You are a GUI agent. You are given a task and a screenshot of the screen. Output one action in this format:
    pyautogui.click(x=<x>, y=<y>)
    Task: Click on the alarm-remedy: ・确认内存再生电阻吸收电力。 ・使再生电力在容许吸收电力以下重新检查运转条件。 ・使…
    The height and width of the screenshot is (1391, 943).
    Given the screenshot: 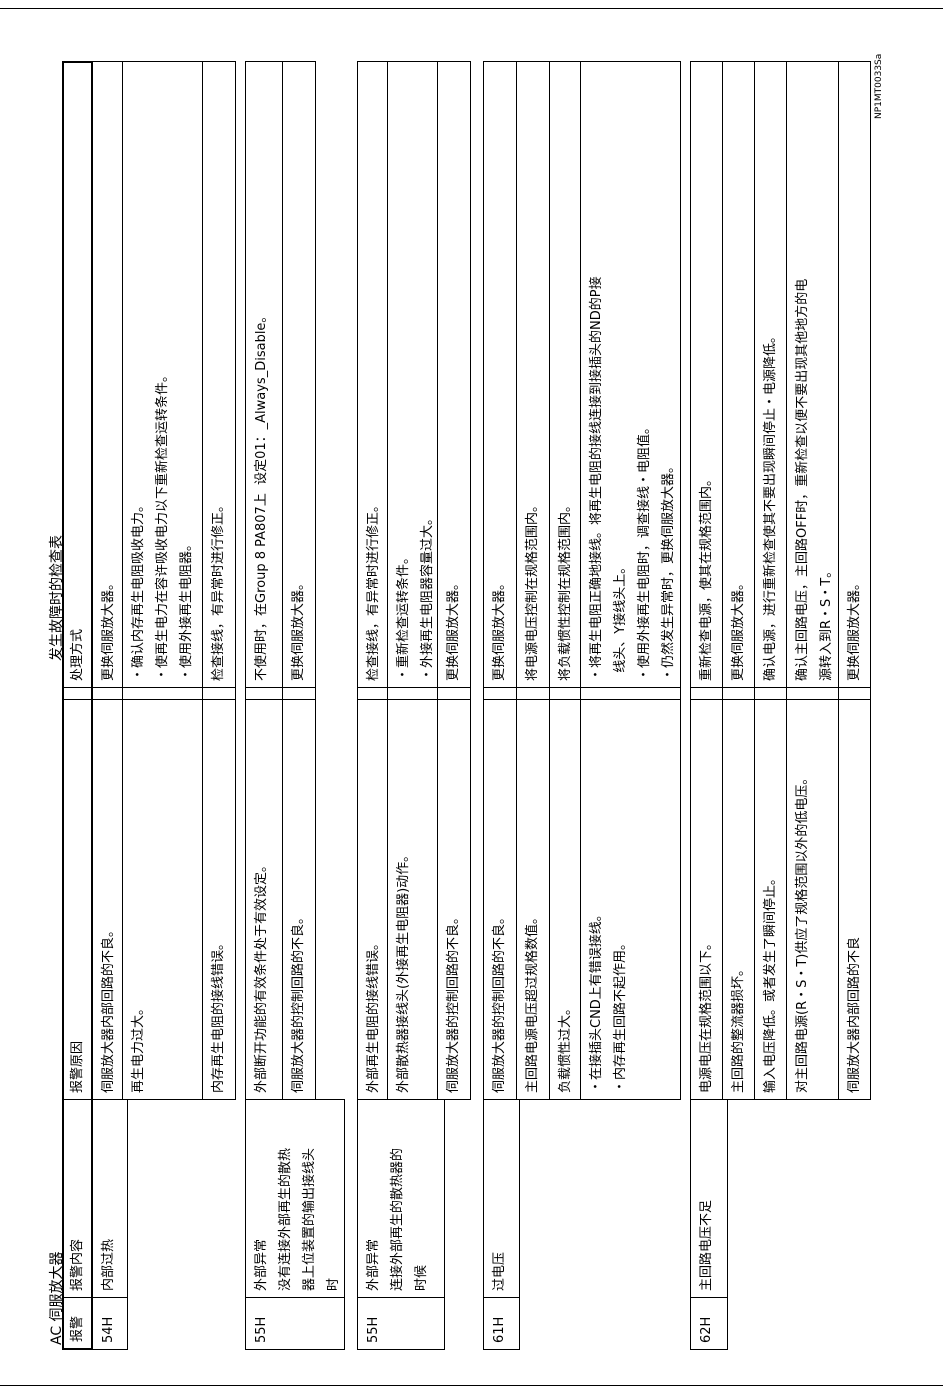 What is the action you would take?
    pyautogui.click(x=162, y=374)
    